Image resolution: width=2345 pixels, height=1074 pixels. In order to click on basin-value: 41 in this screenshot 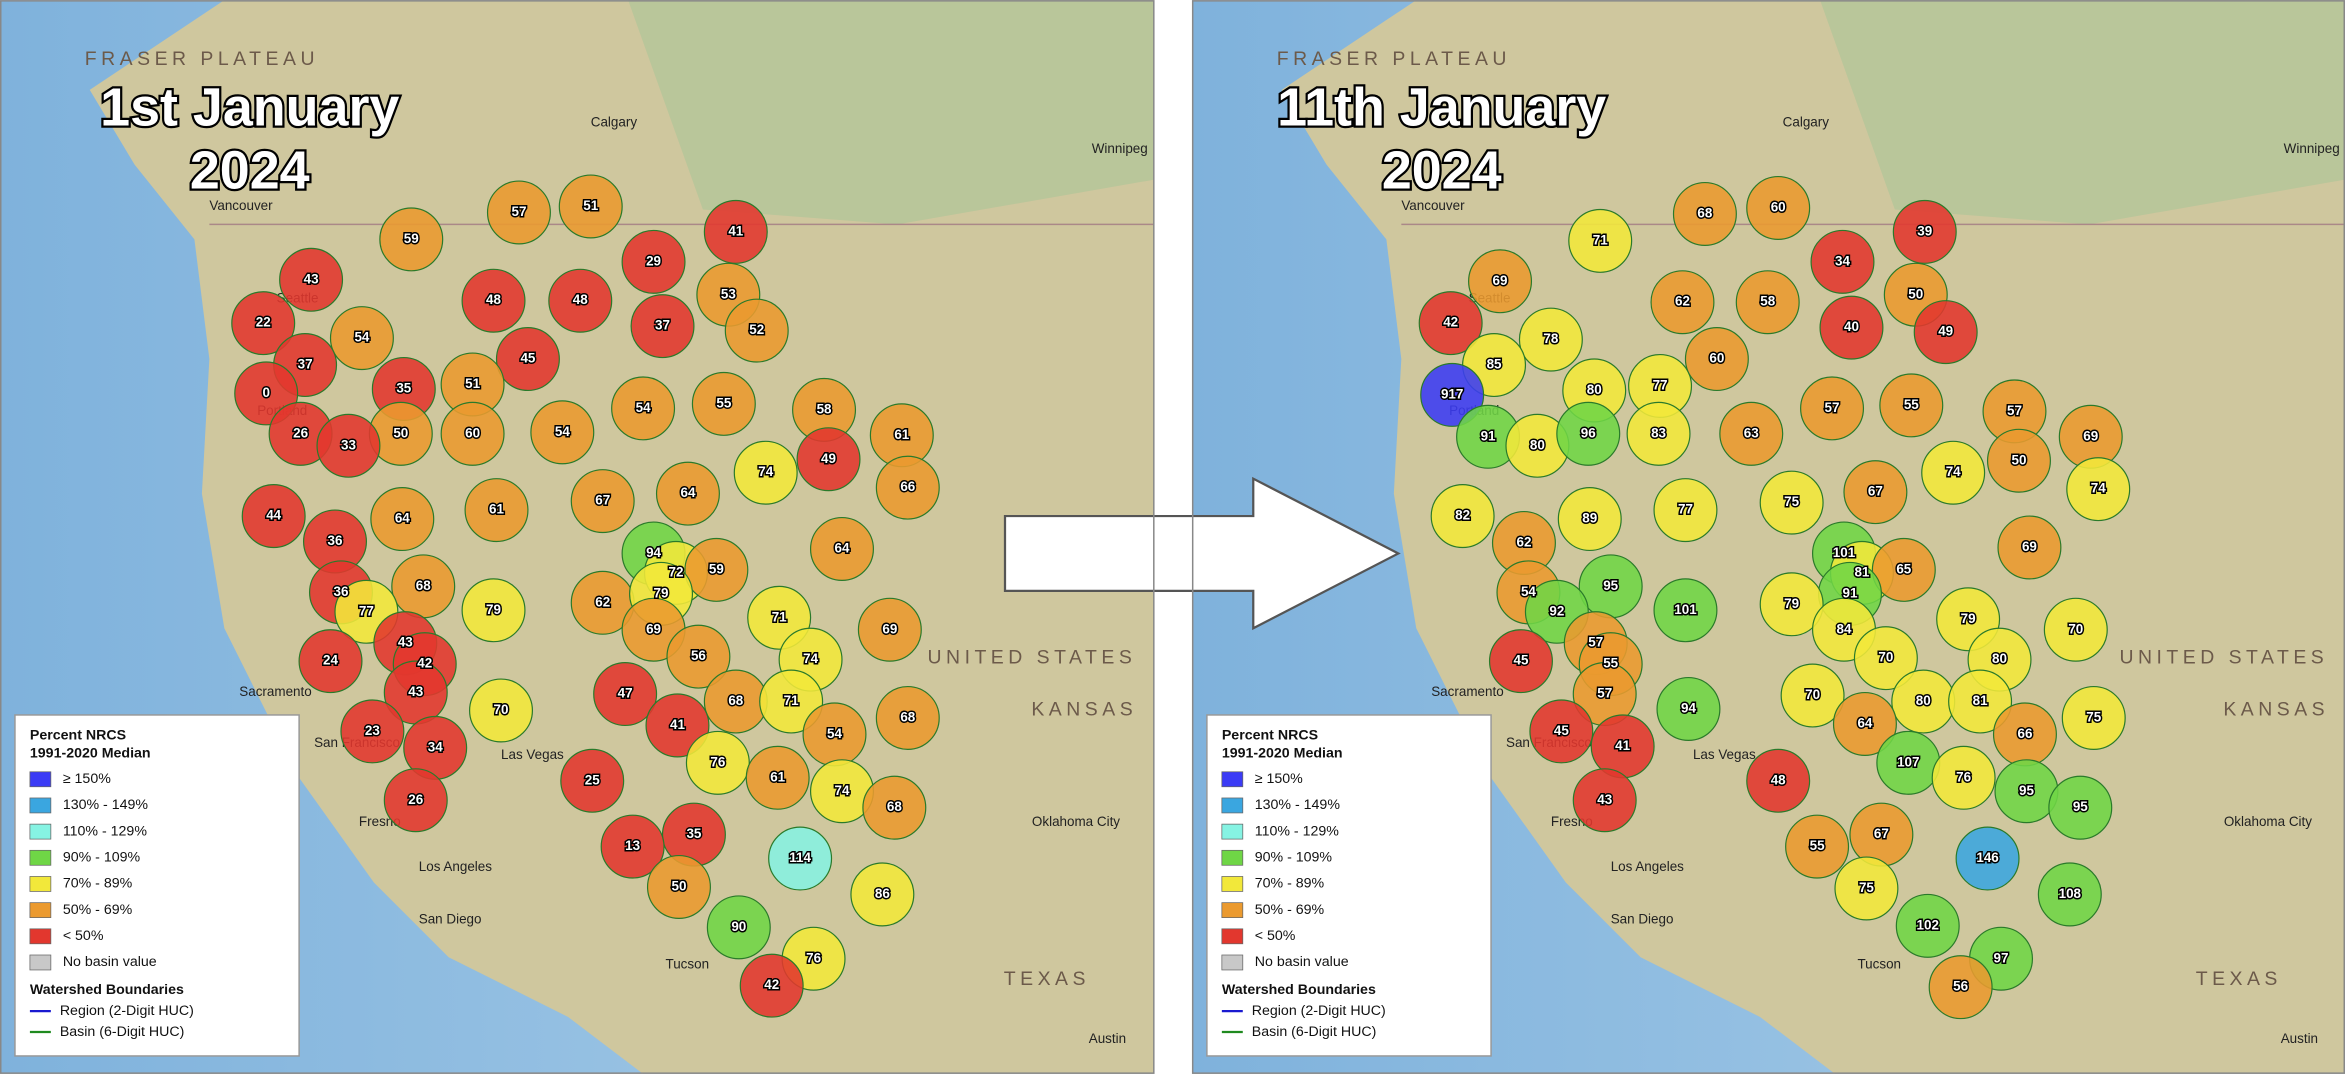, I will do `click(1622, 745)`.